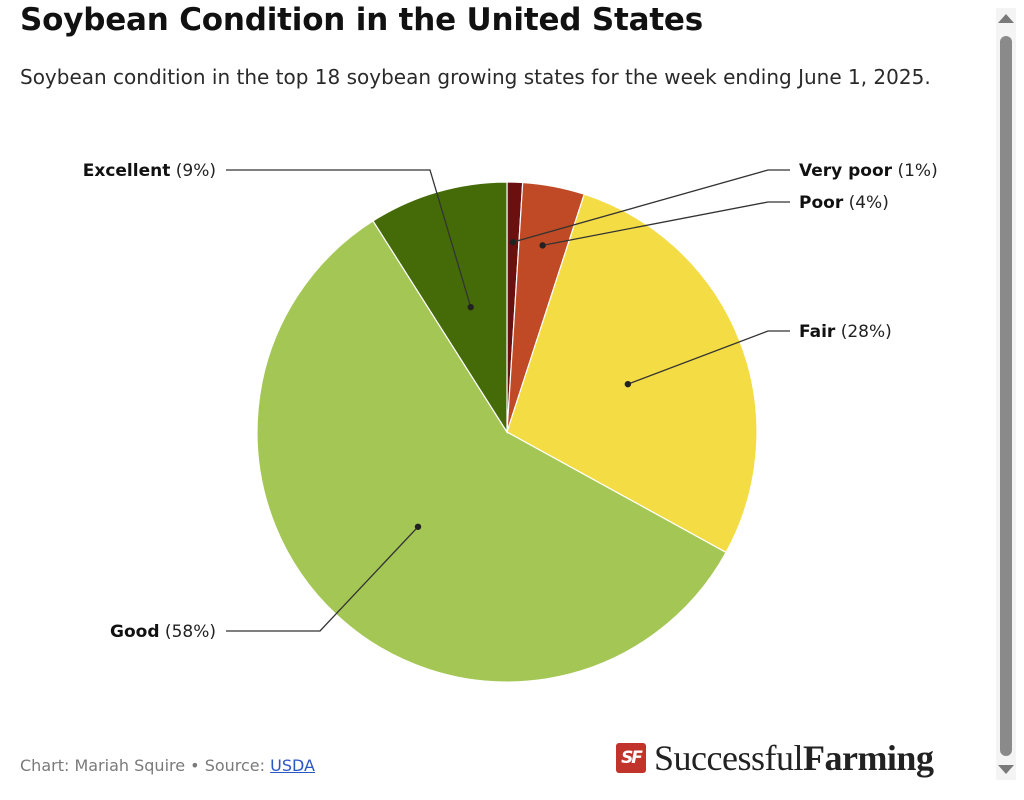  I want to click on successful-farming-logo: SF Successful Farming, so click(775, 758).